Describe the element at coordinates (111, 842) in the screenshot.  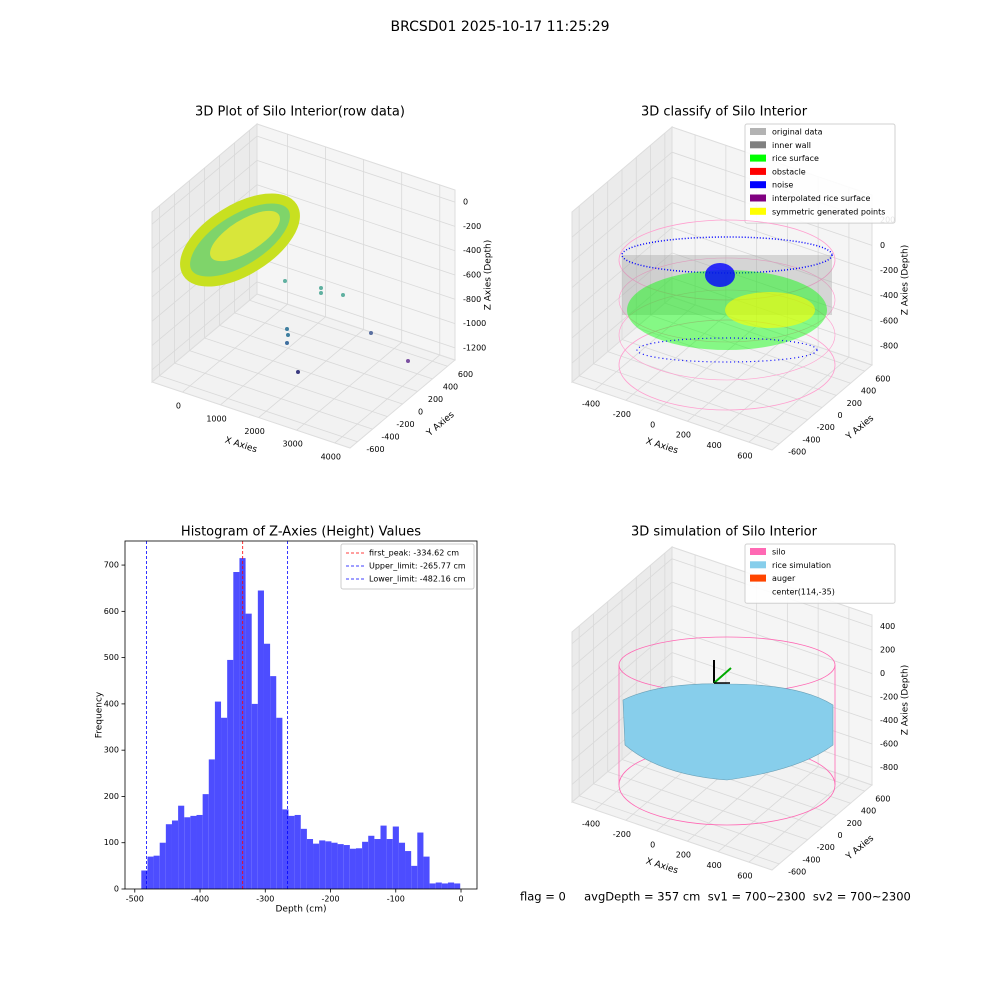
I see `y-tick-label: 100` at that location.